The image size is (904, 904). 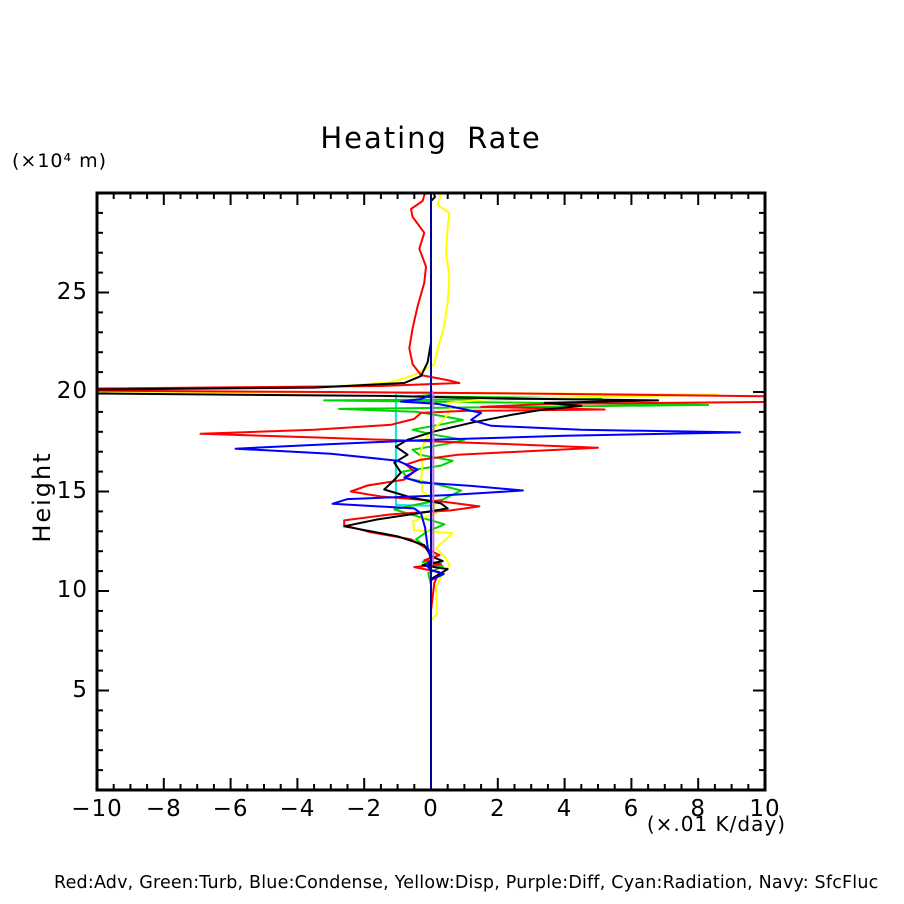 I want to click on x-tick-label: 10, so click(x=765, y=809).